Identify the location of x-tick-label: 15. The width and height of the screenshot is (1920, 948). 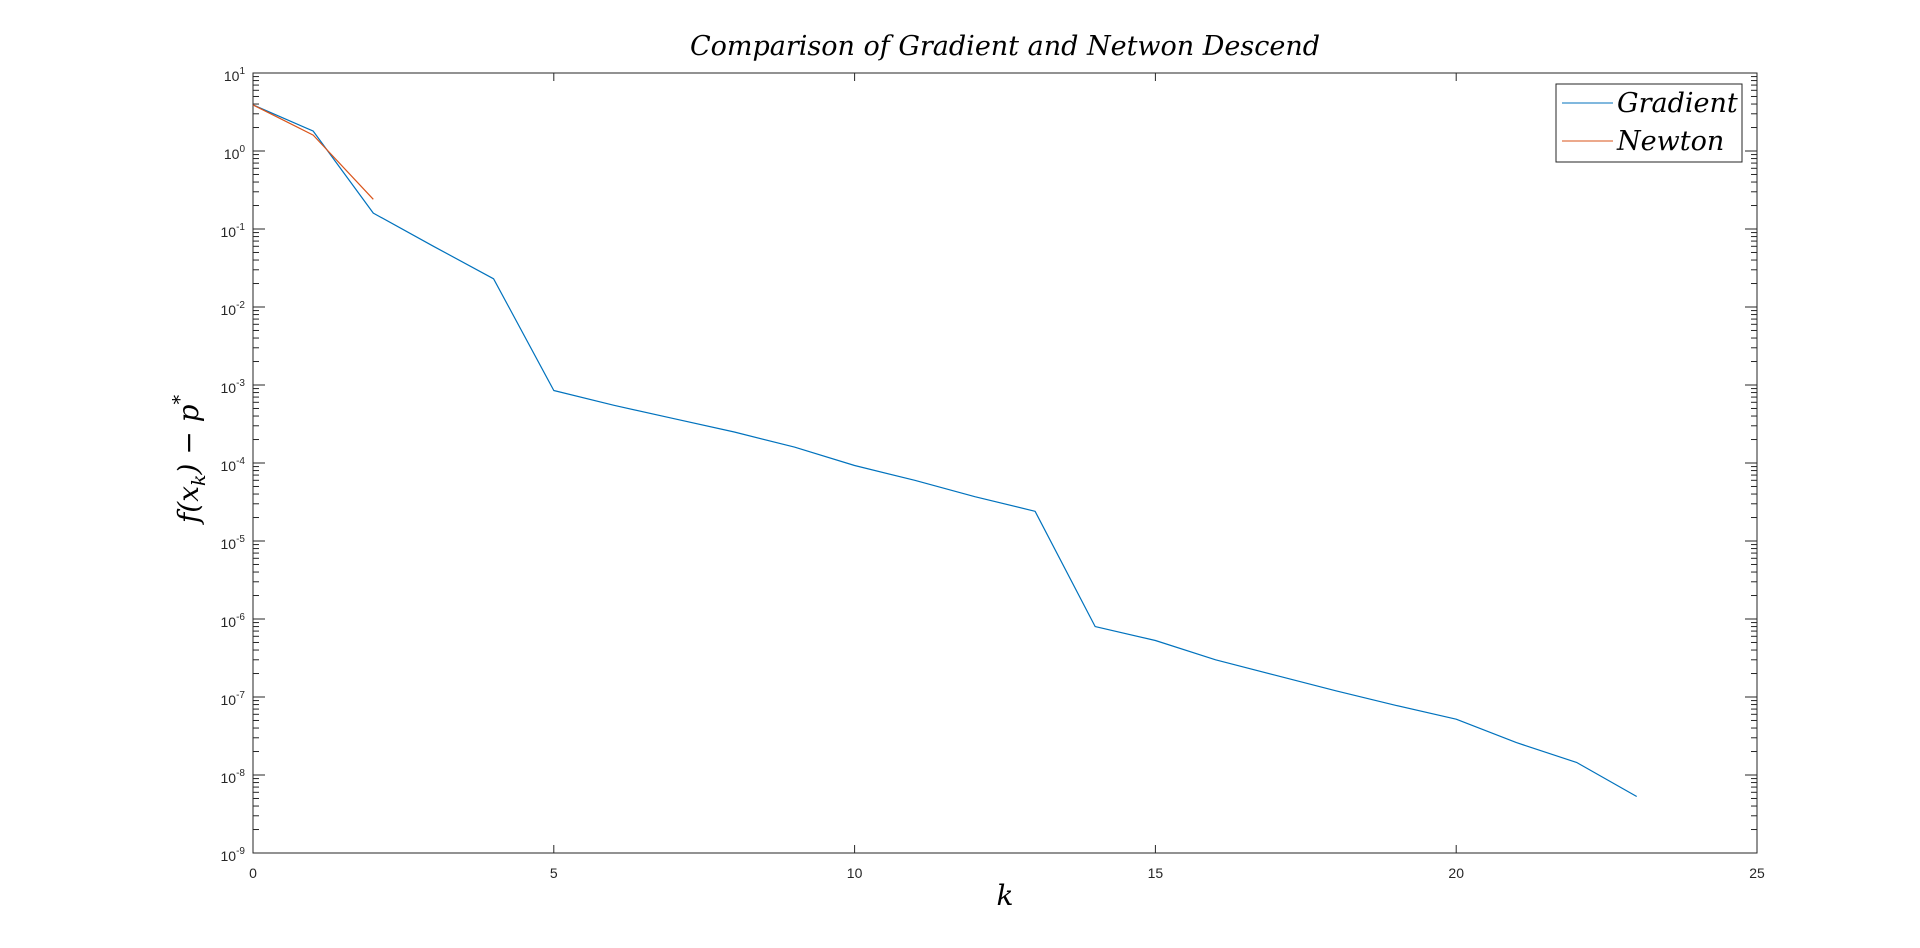
(1156, 873).